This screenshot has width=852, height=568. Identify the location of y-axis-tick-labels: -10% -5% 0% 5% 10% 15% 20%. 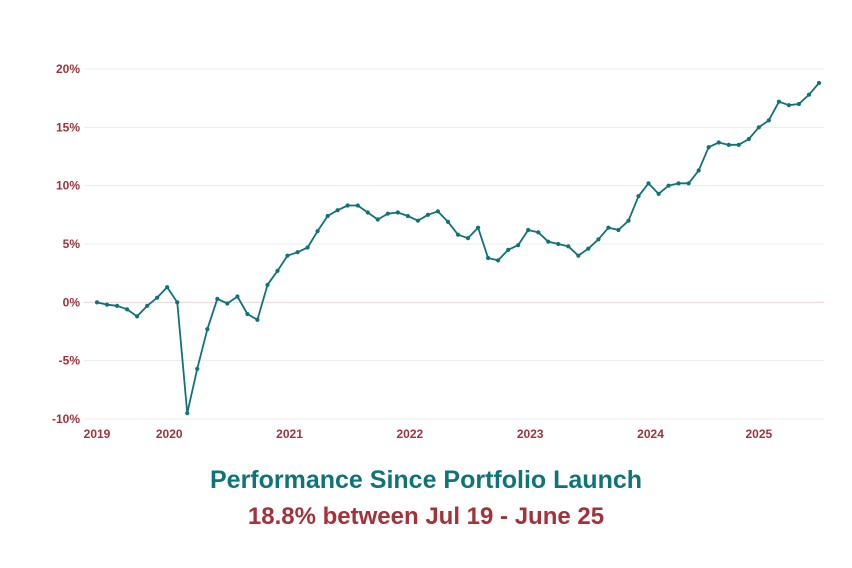
(66, 244).